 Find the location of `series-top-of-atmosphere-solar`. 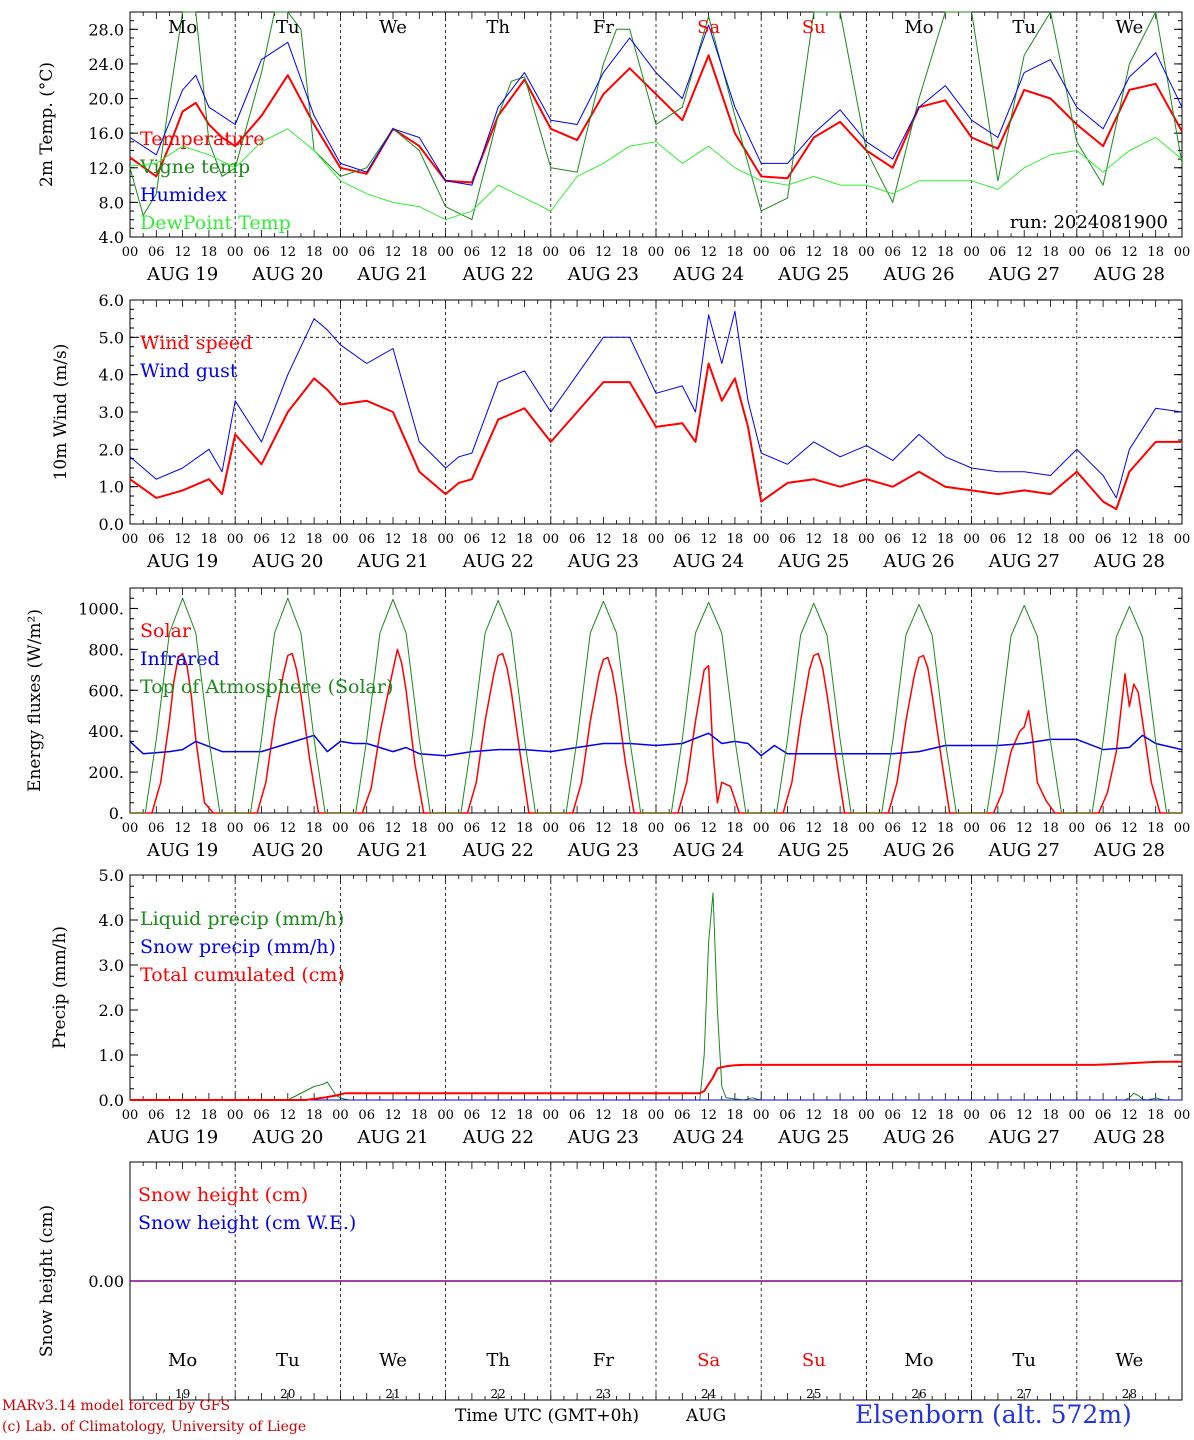

series-top-of-atmosphere-solar is located at coordinates (656, 705).